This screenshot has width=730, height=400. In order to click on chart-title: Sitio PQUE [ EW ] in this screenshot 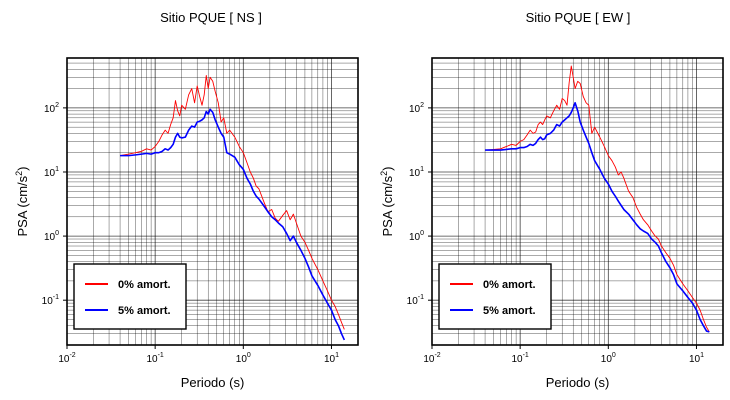, I will do `click(578, 17)`.